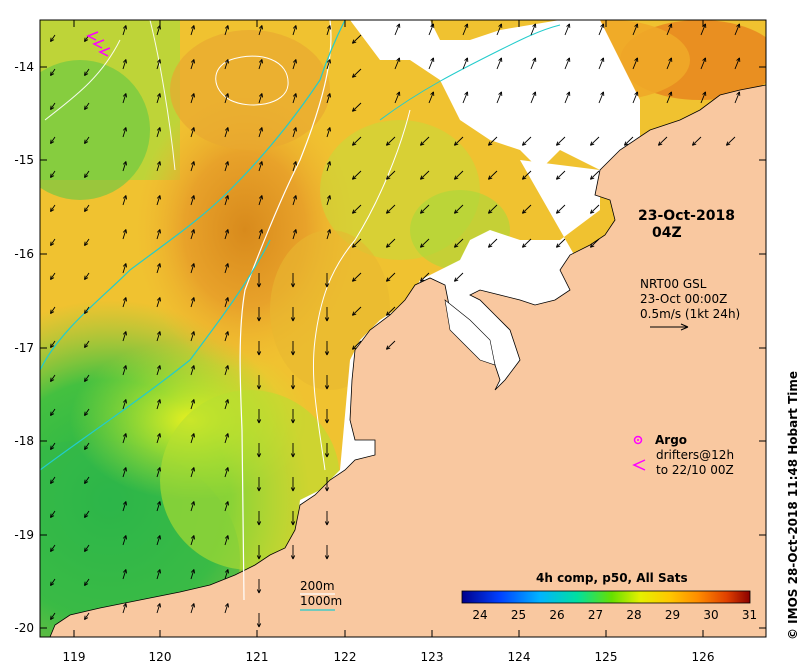 Image resolution: width=809 pixels, height=672 pixels. I want to click on current-model: NRT00 GSL, so click(673, 284).